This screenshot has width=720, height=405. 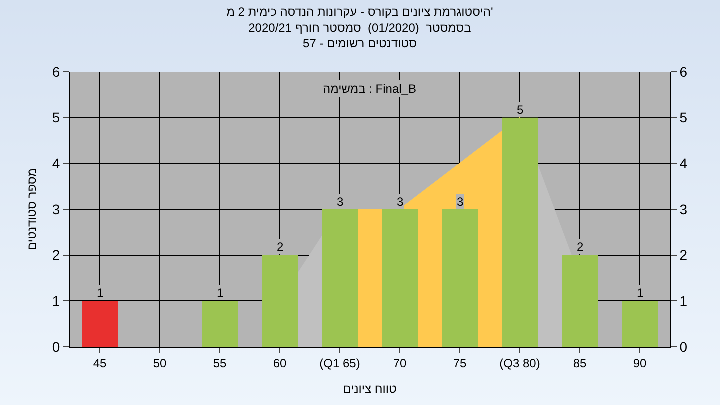 What do you see at coordinates (100, 363) in the screenshot?
I see `x-tick-label: 45` at bounding box center [100, 363].